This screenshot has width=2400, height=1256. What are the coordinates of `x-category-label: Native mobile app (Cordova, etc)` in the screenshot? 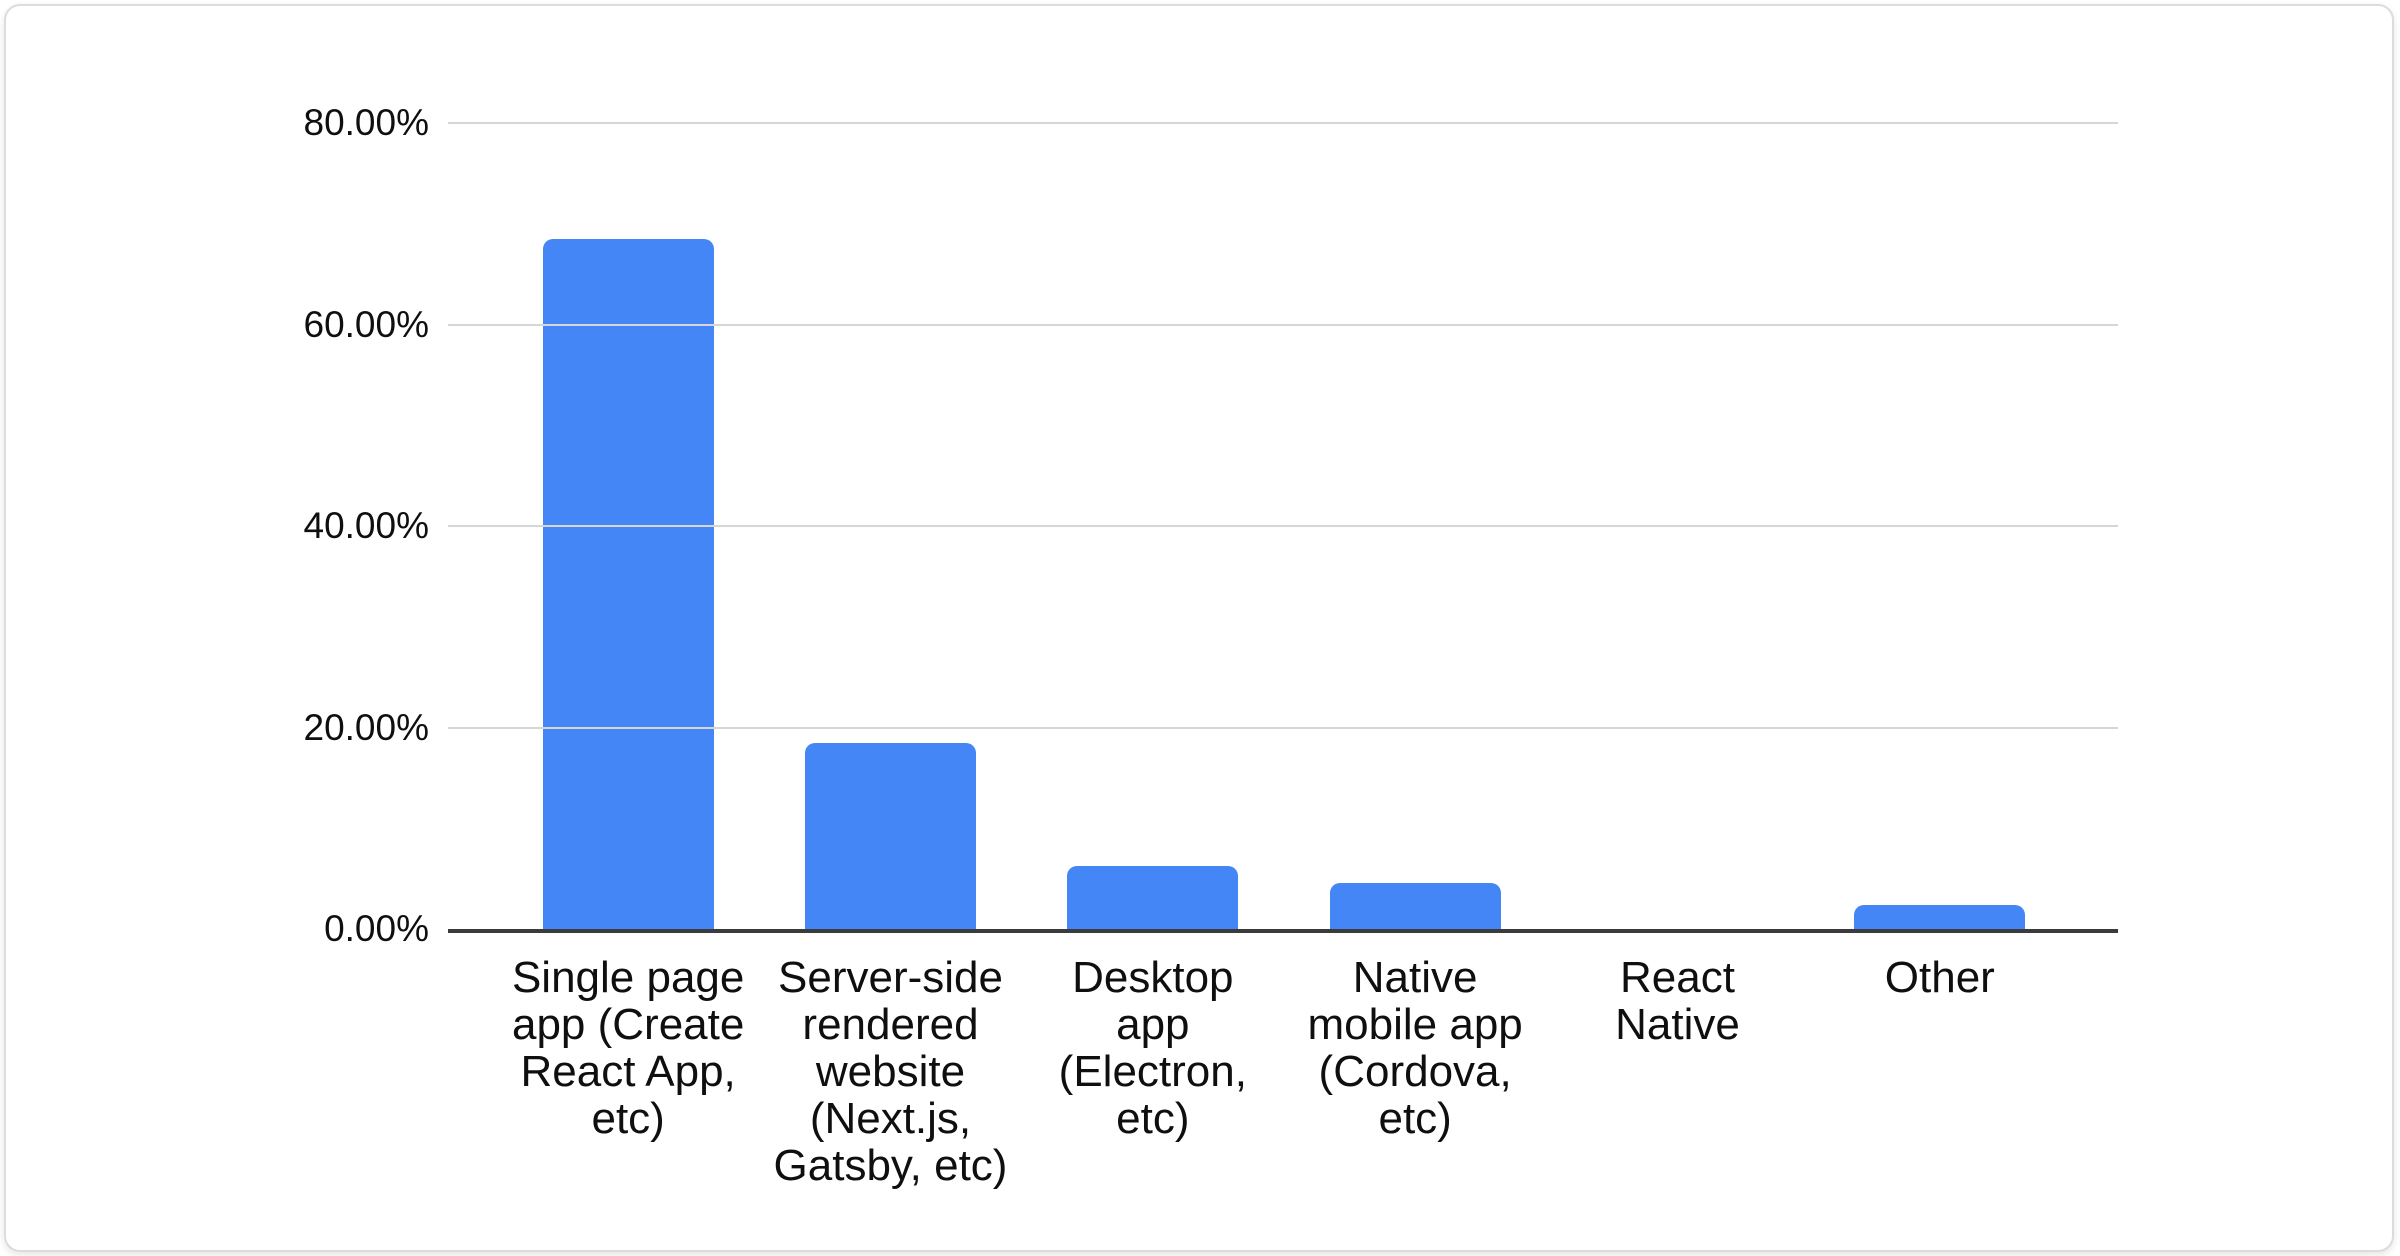 It's located at (1415, 1048).